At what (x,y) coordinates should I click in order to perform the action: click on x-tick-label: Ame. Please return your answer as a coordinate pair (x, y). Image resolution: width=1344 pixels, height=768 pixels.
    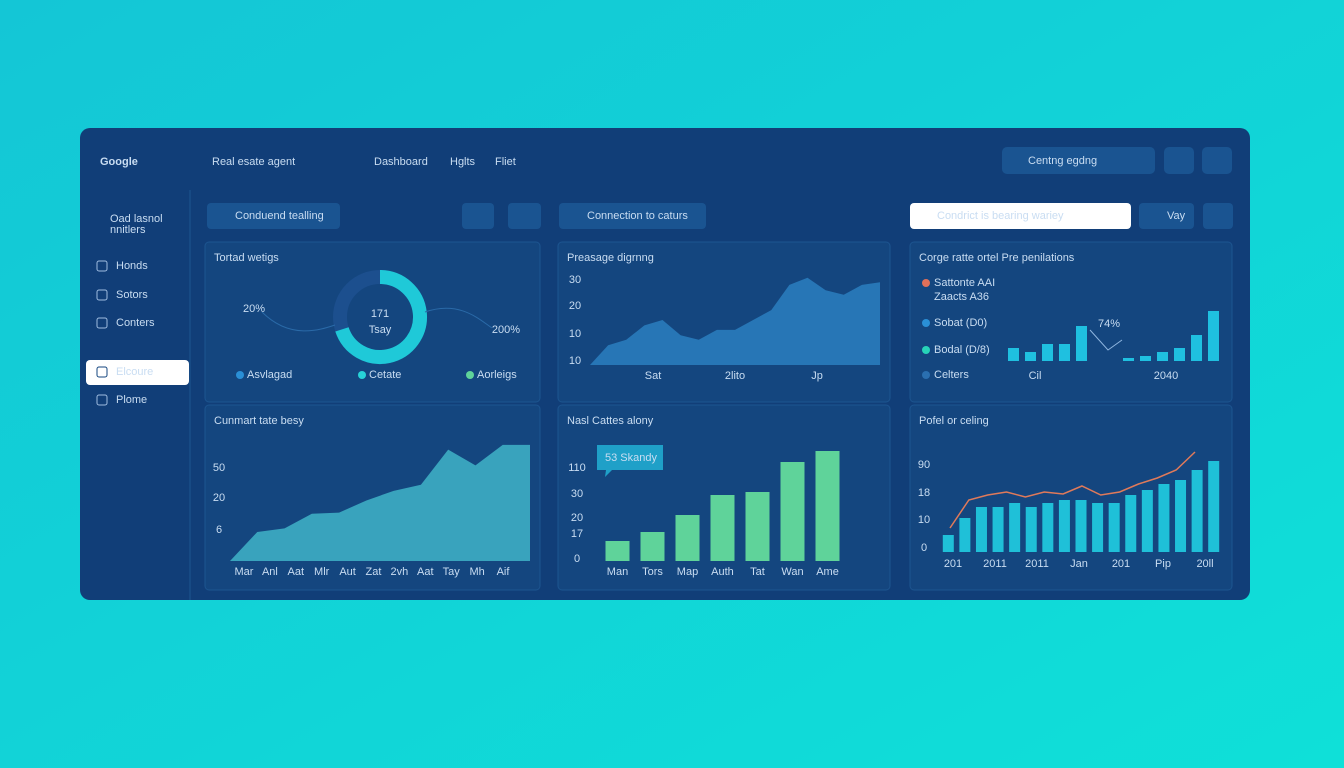
    Looking at the image, I should click on (827, 572).